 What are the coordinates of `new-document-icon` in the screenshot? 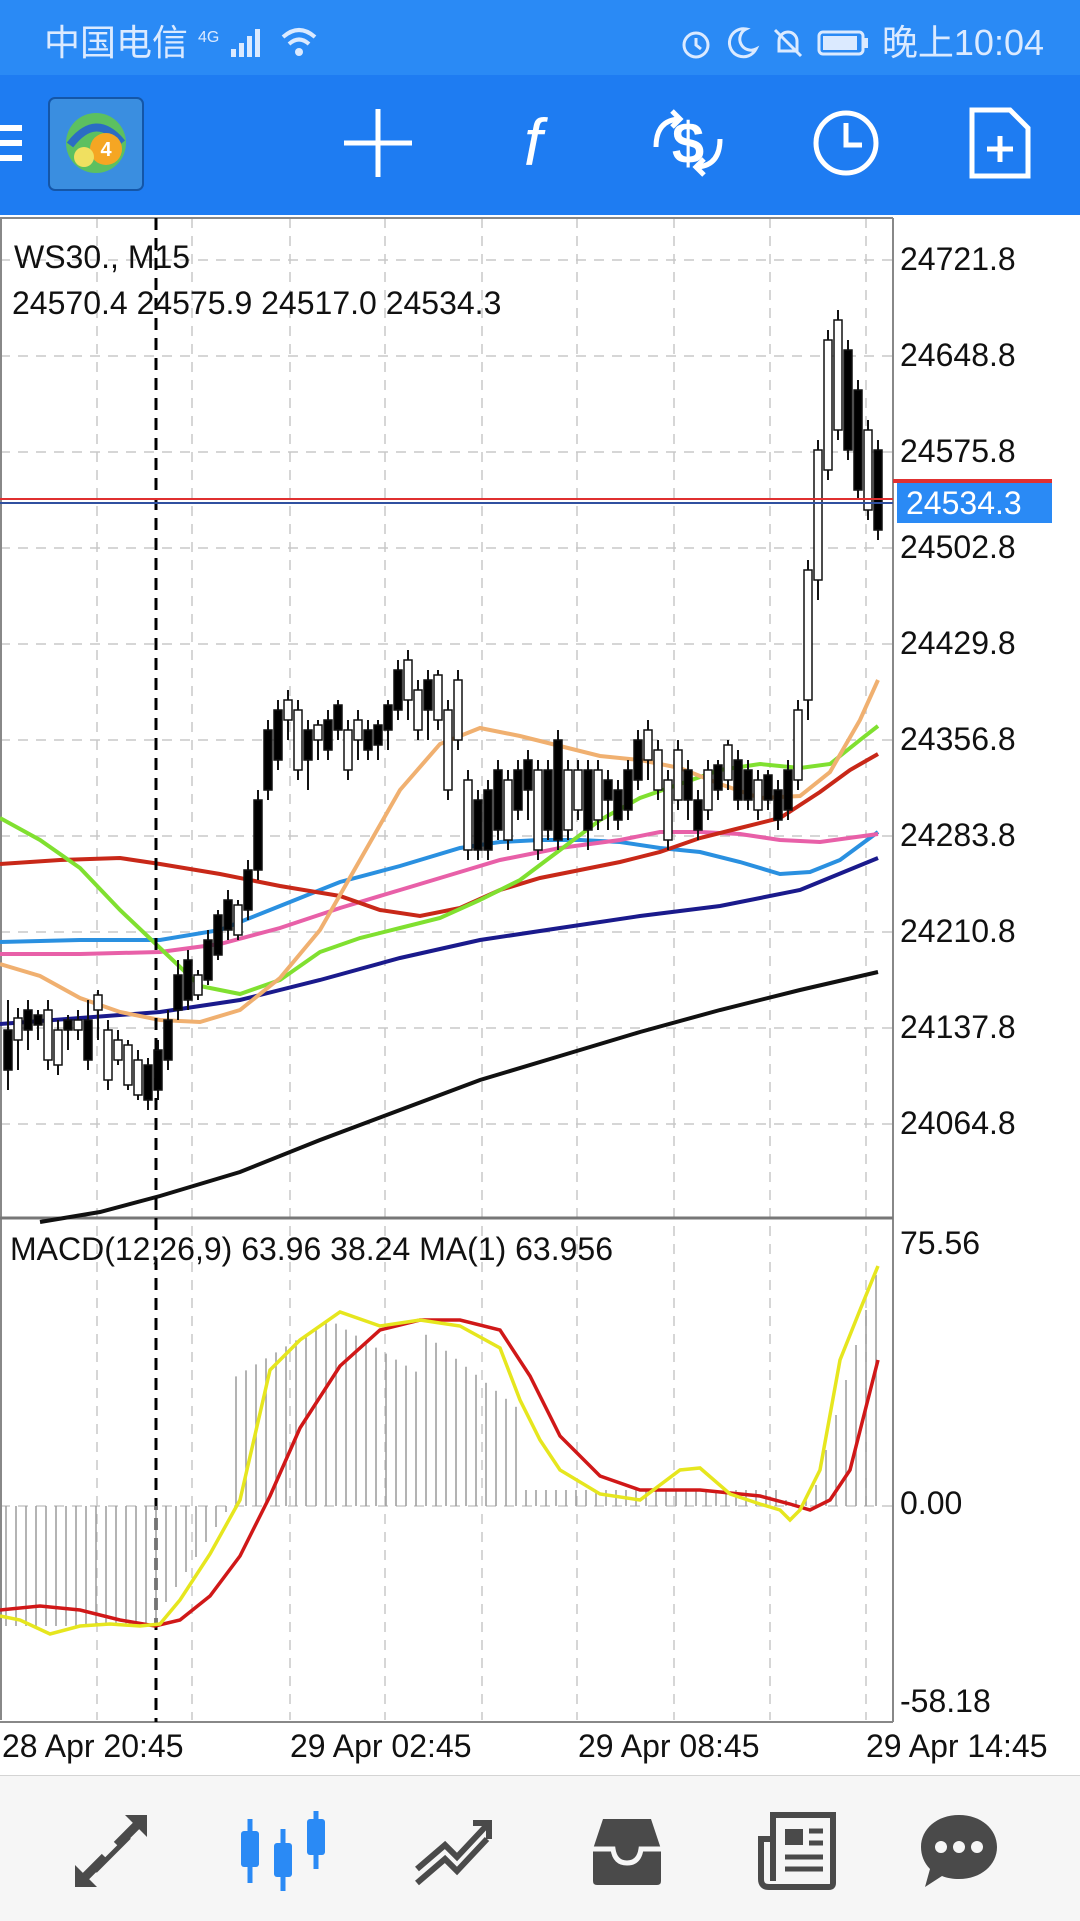 It's located at (1000, 143).